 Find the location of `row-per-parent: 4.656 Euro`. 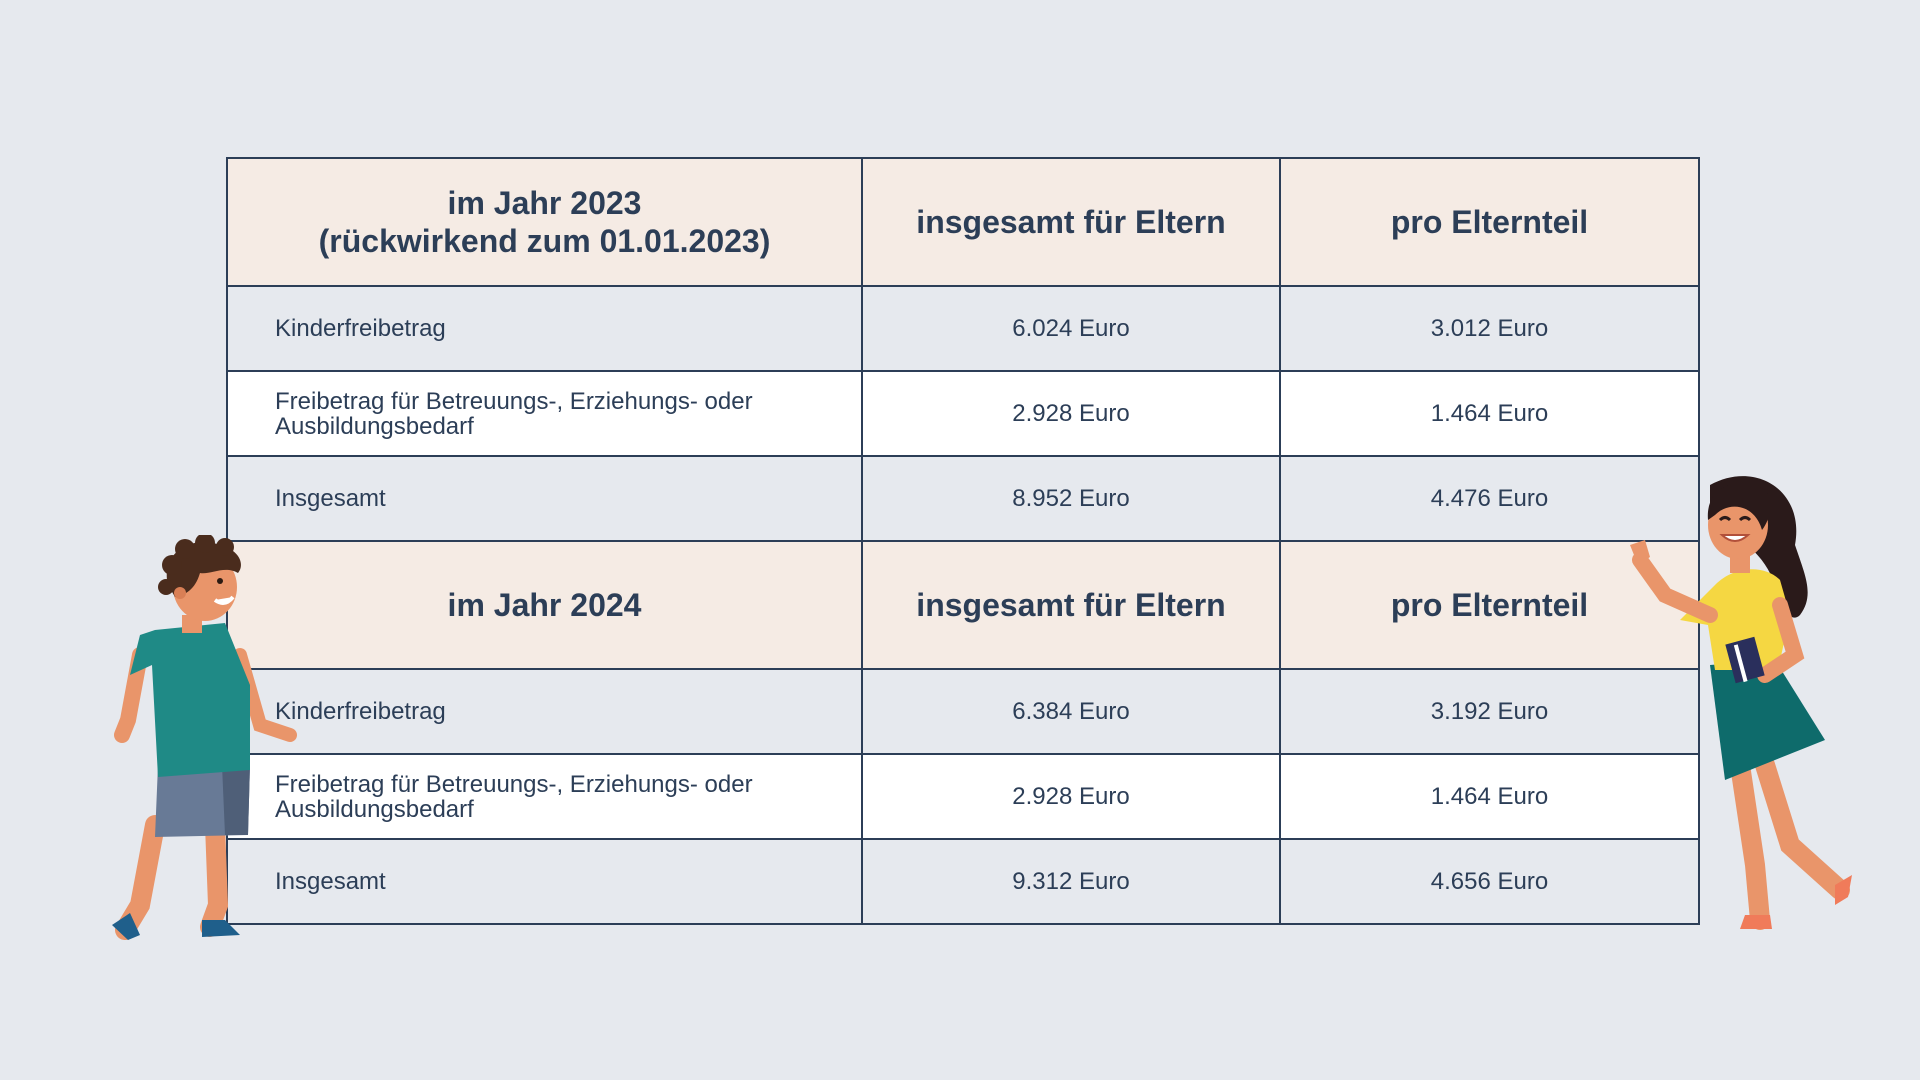

row-per-parent: 4.656 Euro is located at coordinates (1489, 881).